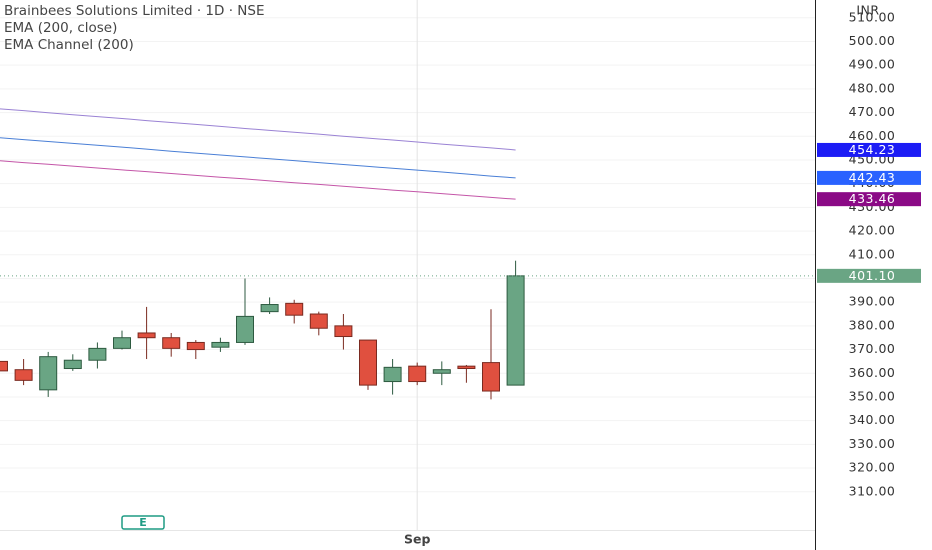 The image size is (932, 550). What do you see at coordinates (872, 275) in the screenshot?
I see `price-label: 401.10` at bounding box center [872, 275].